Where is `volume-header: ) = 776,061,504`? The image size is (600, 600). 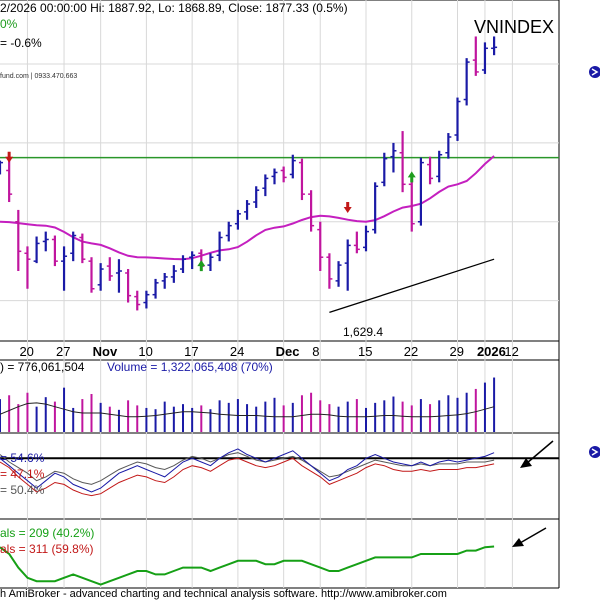 volume-header: ) = 776,061,504 is located at coordinates (42, 367).